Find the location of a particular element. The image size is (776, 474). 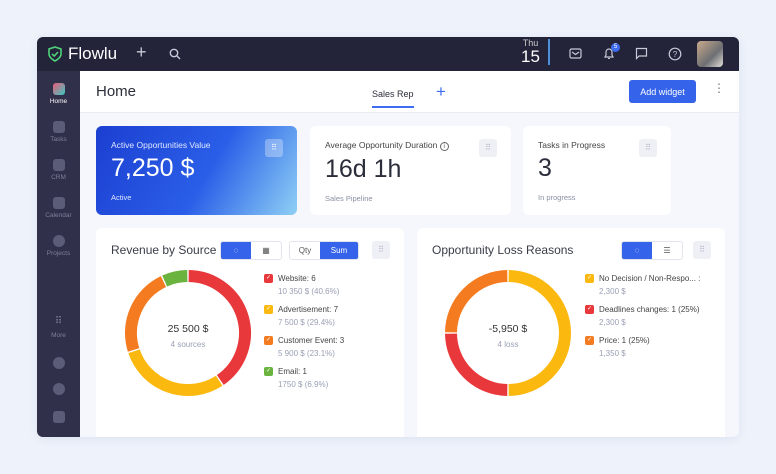

card-sub: Sales Pipeline is located at coordinates (349, 198).